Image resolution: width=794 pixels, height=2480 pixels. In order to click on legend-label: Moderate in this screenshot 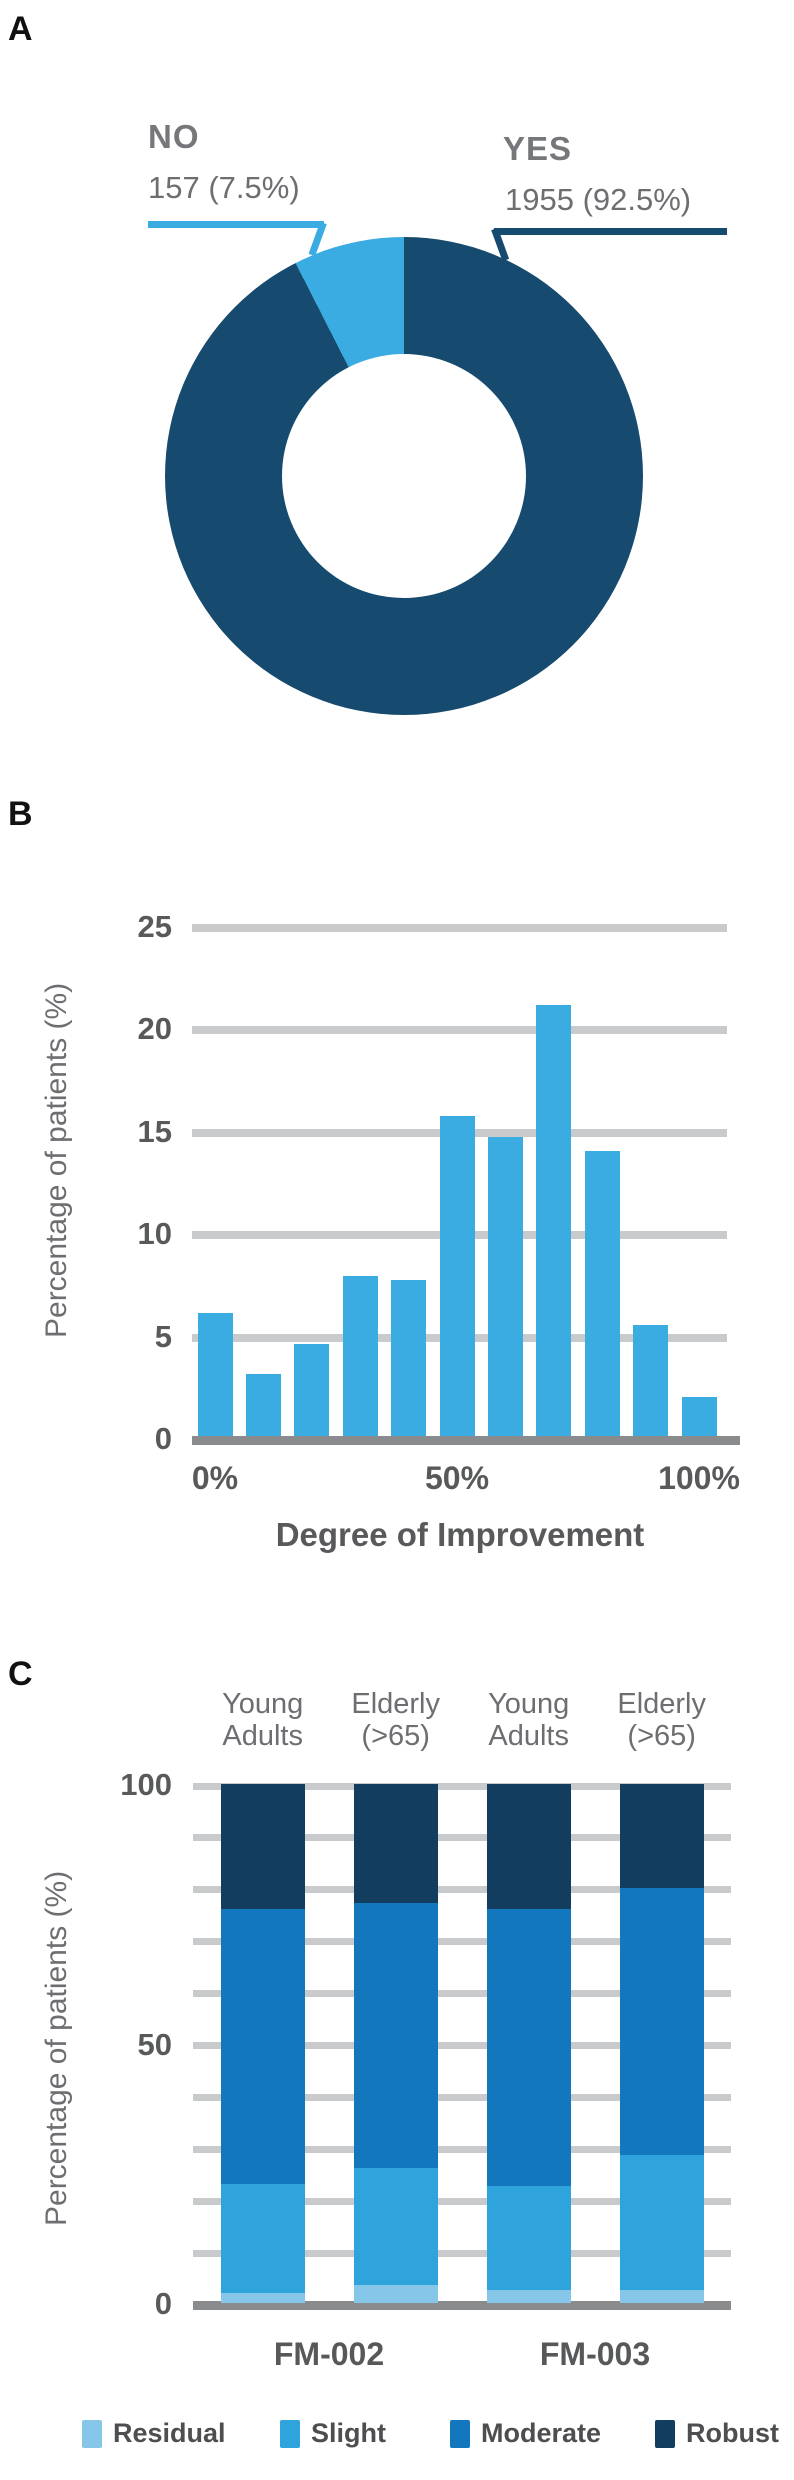, I will do `click(541, 2433)`.